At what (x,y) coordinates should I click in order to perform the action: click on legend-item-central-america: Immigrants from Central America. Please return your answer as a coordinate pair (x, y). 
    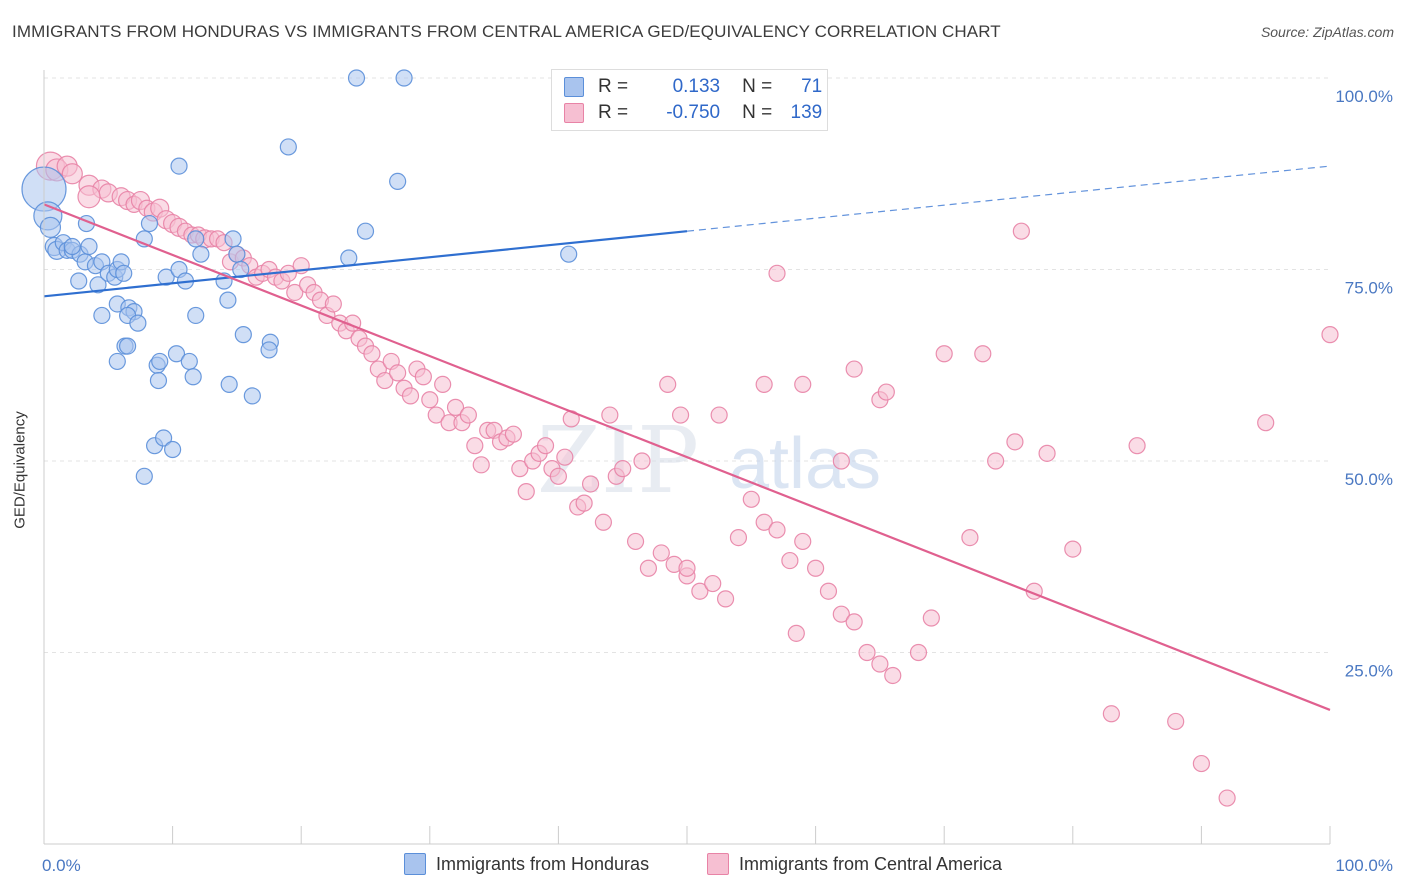
    Looking at the image, I should click on (854, 864).